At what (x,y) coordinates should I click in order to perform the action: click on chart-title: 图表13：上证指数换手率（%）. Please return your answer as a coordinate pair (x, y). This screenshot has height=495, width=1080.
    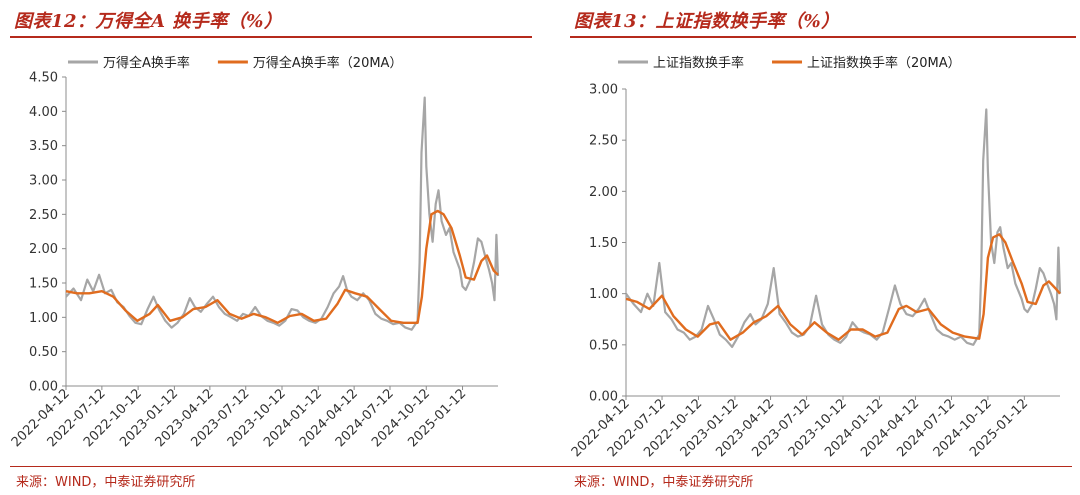
    Looking at the image, I should click on (707, 21).